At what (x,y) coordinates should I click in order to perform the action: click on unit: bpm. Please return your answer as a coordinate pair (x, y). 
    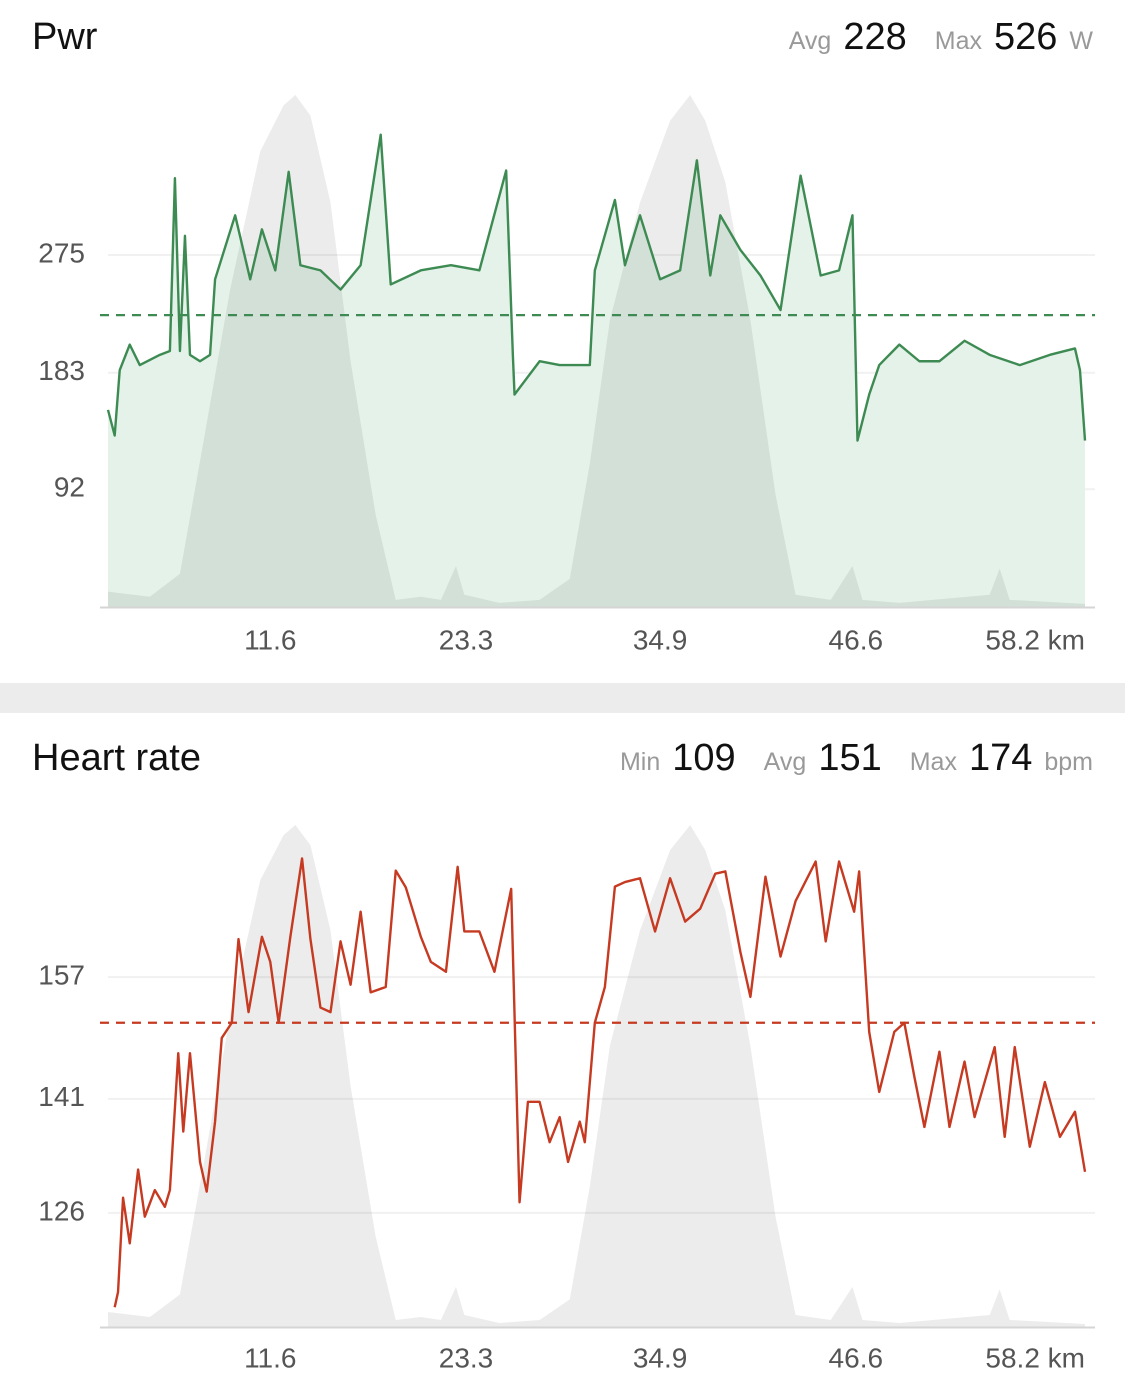
    Looking at the image, I should click on (1068, 762).